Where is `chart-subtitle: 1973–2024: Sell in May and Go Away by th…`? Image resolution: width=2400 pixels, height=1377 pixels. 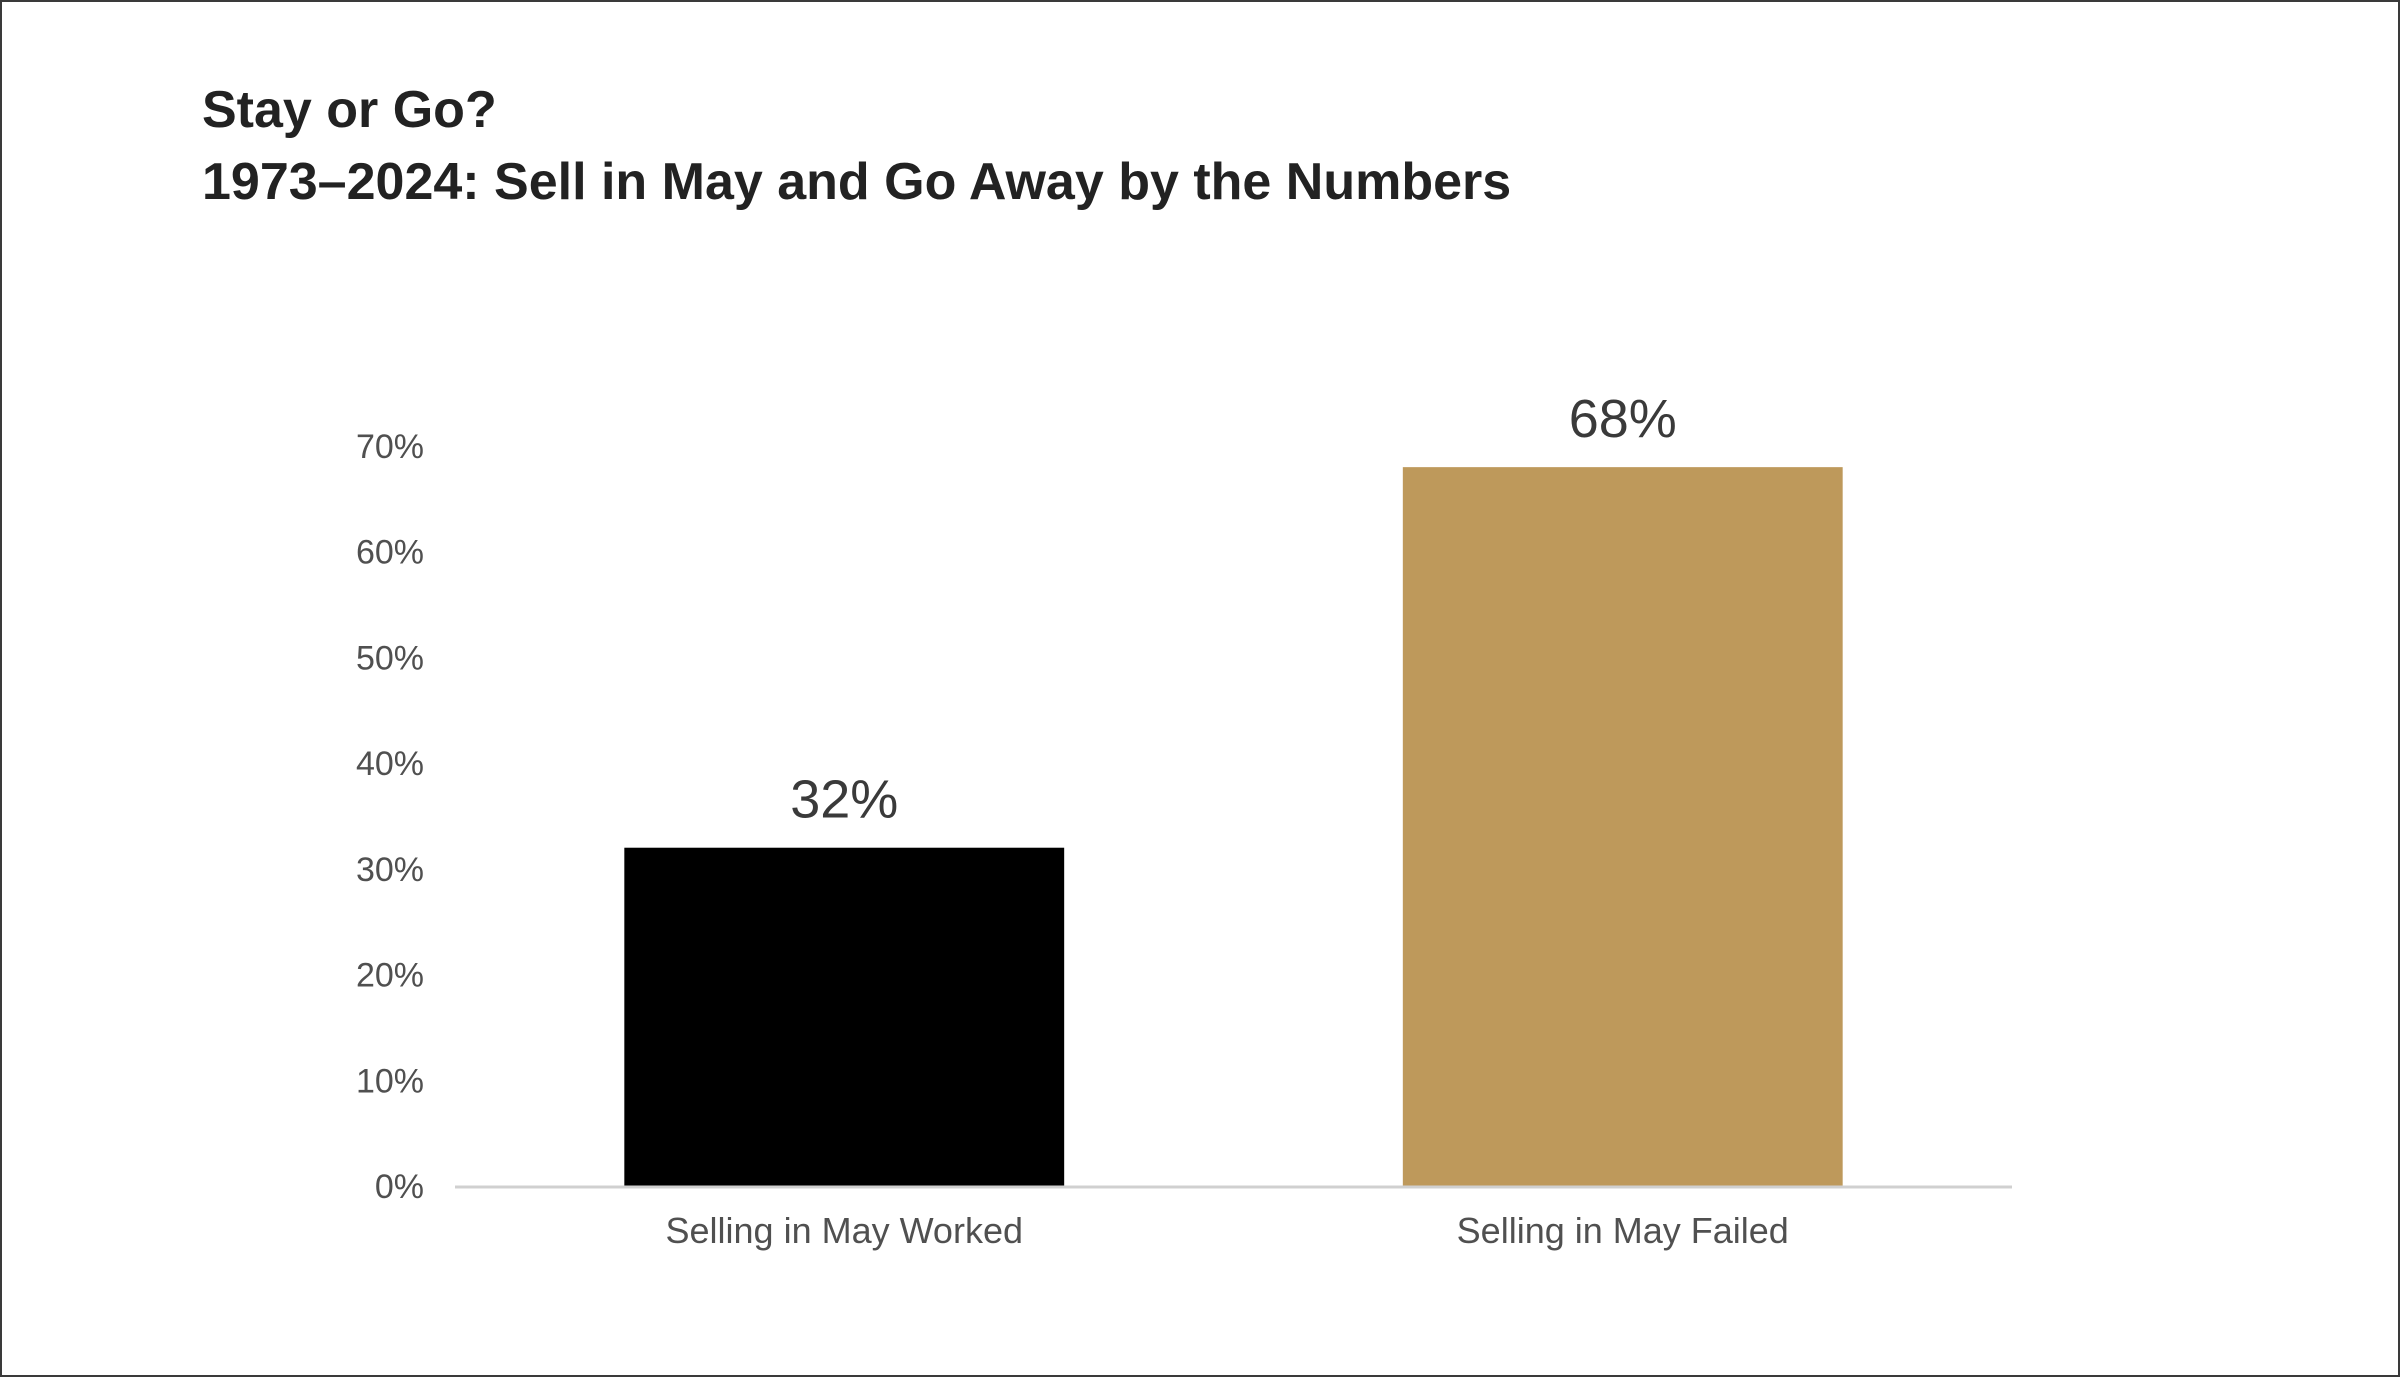 chart-subtitle: 1973–2024: Sell in May and Go Away by th… is located at coordinates (857, 182).